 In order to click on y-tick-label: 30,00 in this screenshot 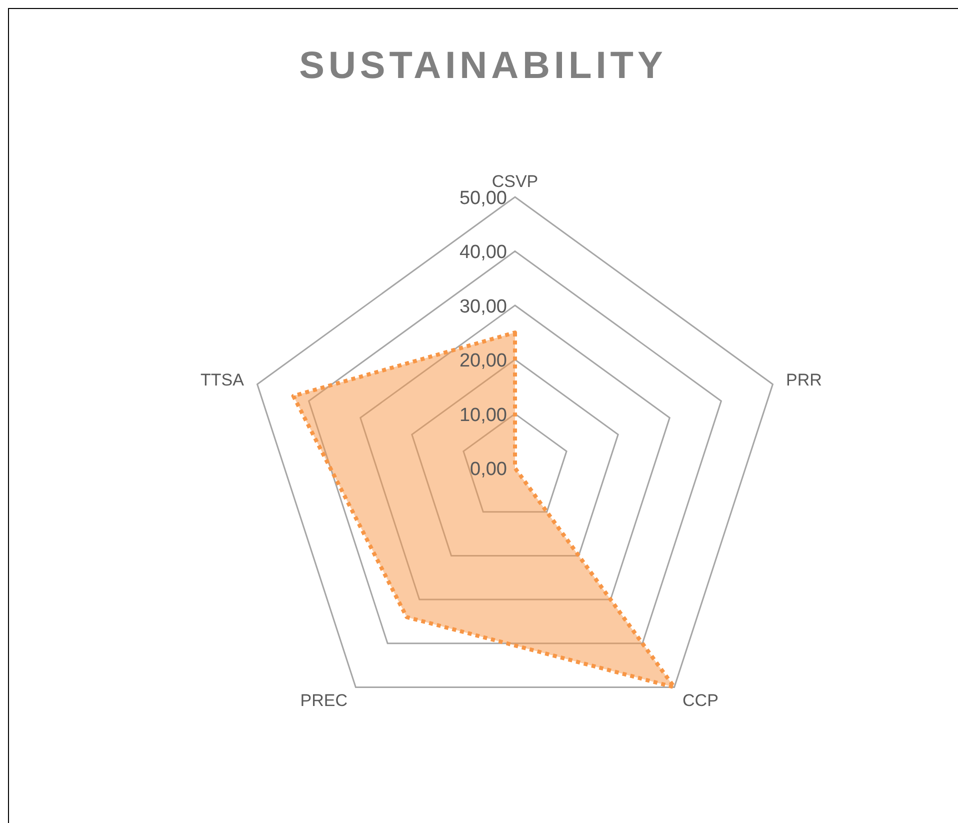, I will do `click(483, 307)`.